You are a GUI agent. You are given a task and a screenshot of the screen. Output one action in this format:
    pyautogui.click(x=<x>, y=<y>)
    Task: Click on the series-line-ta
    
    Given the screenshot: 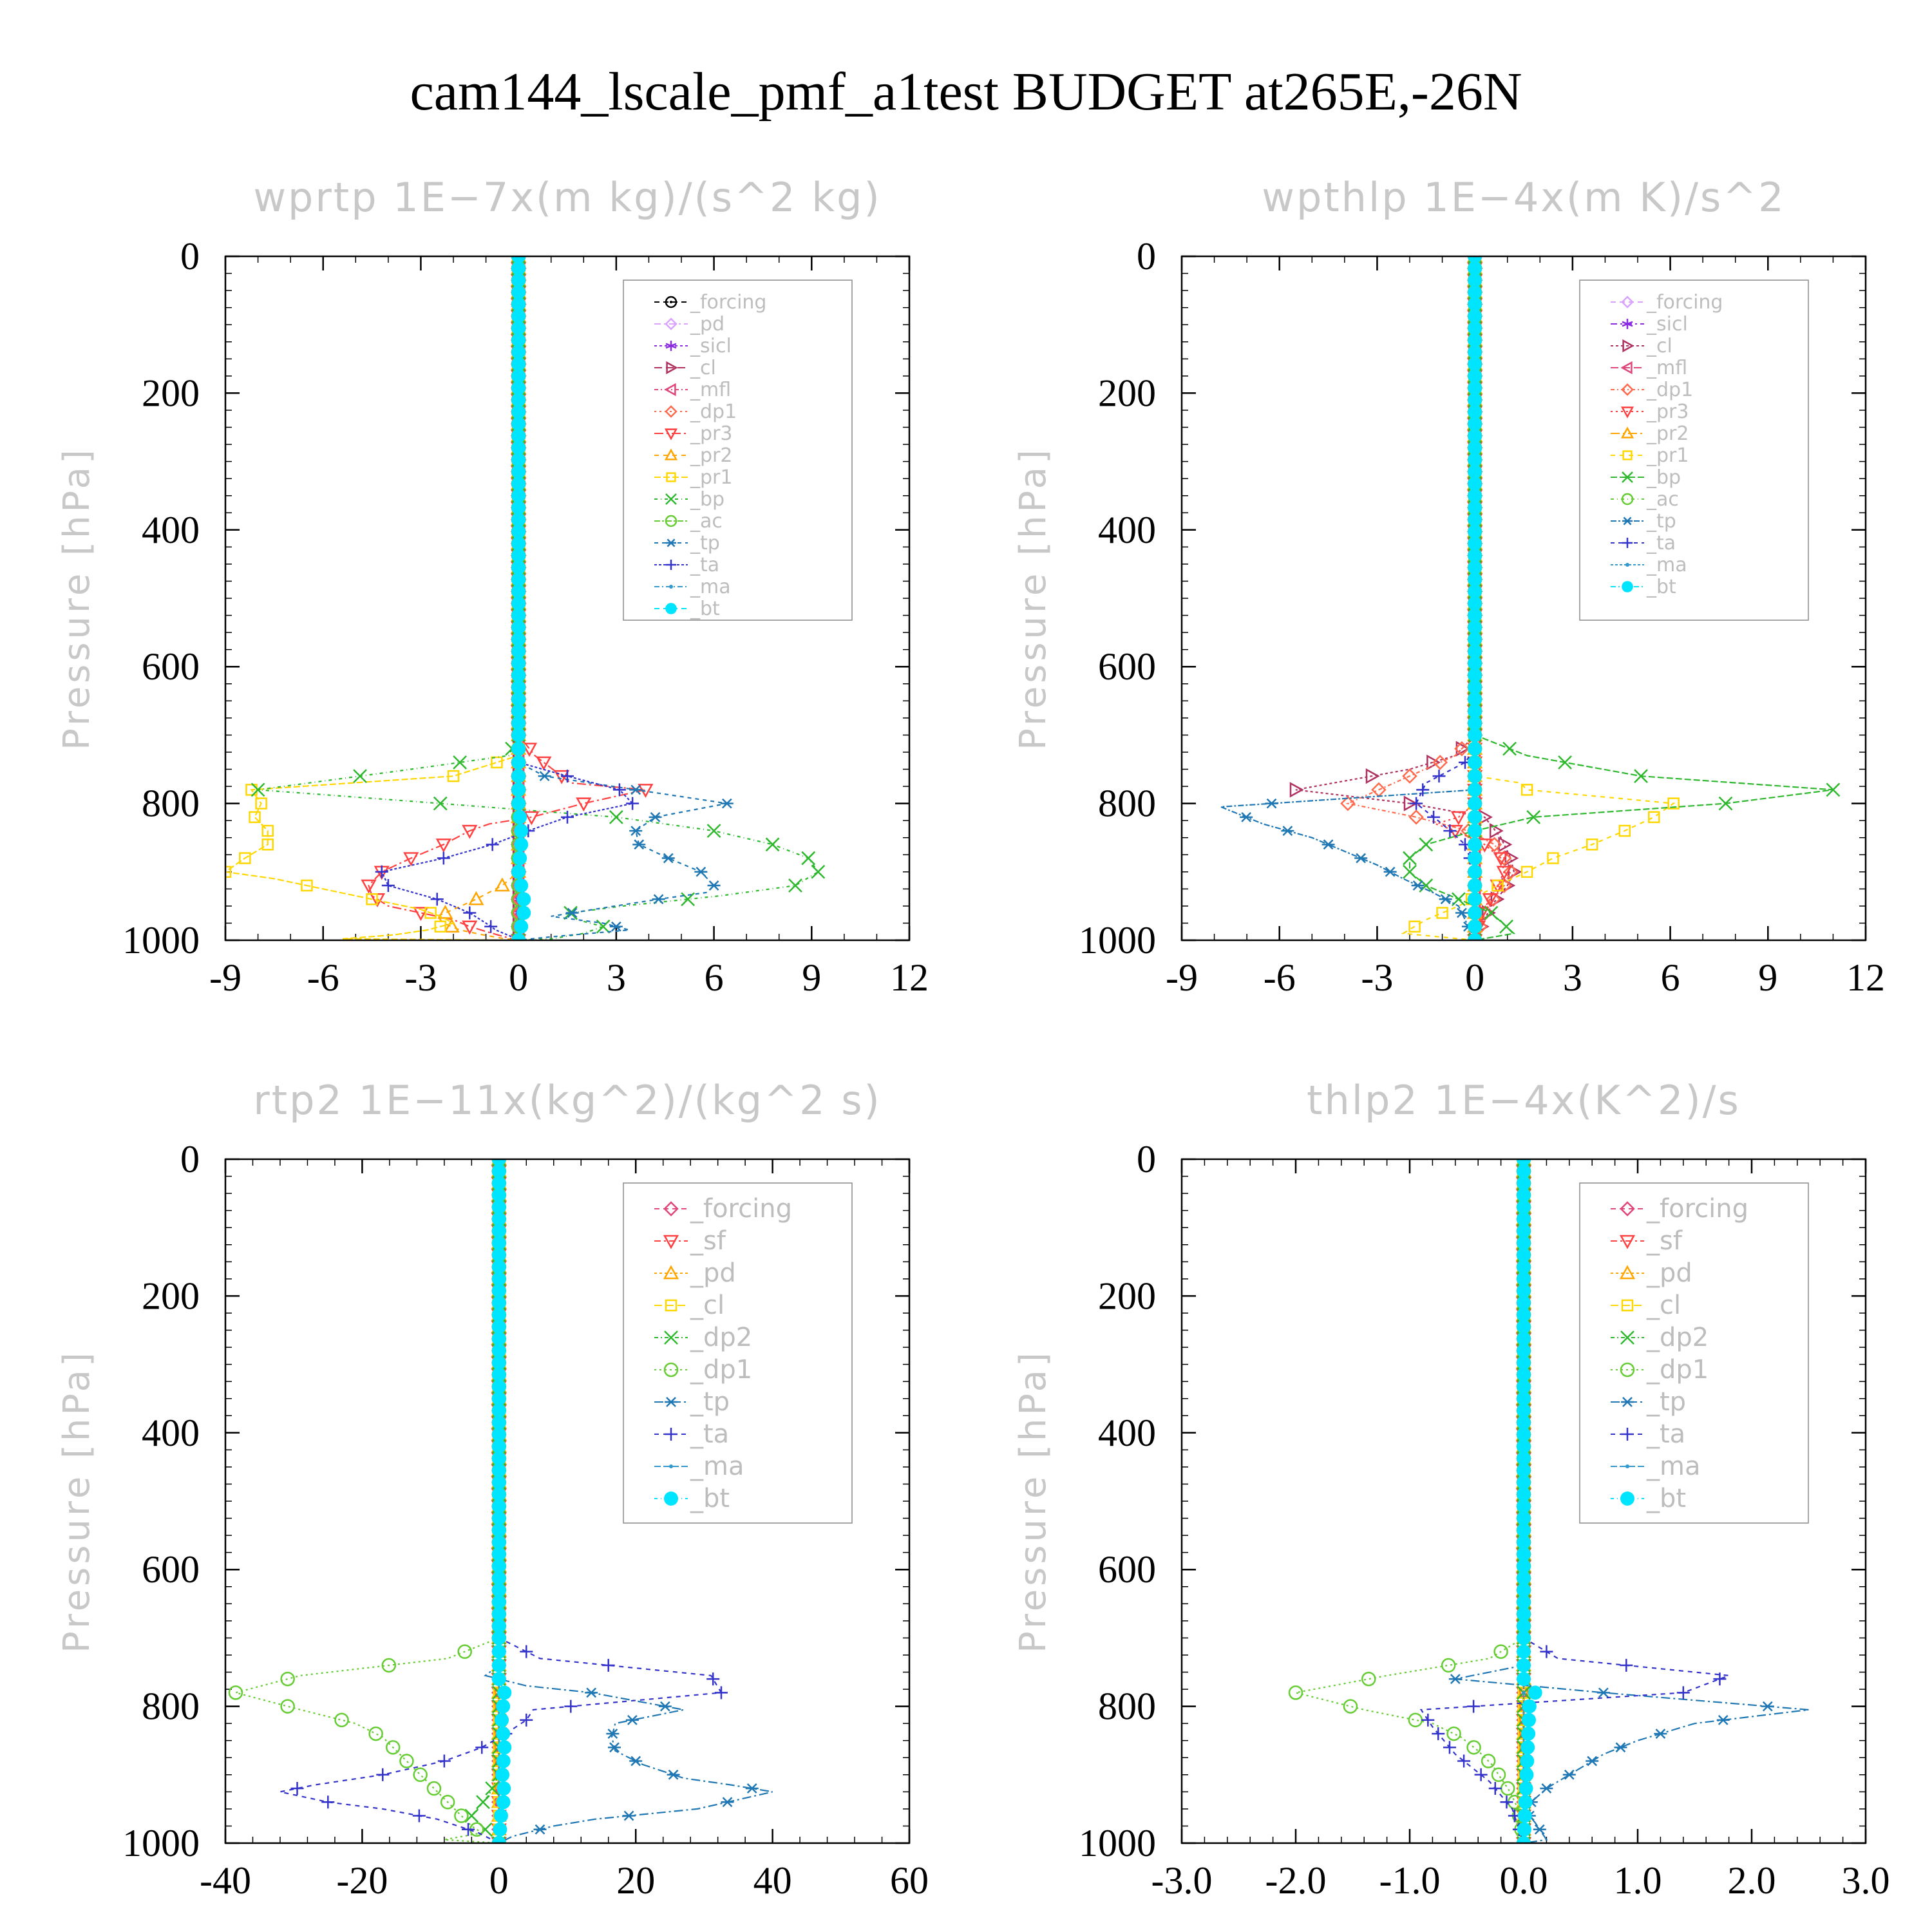 What is the action you would take?
    pyautogui.click(x=501, y=1501)
    